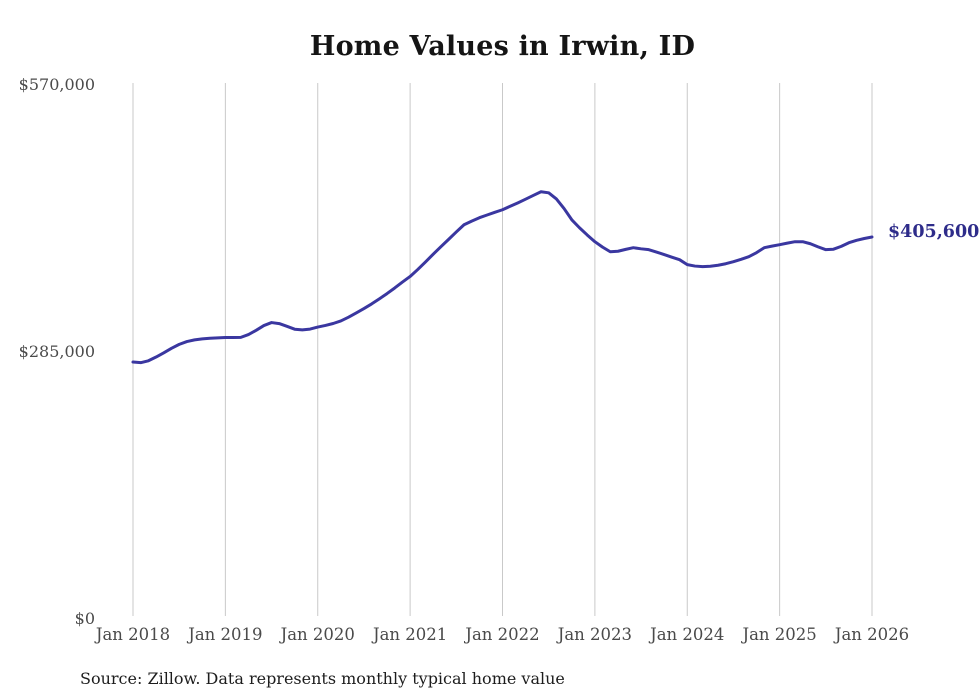 This screenshot has height=699, width=980. I want to click on latest-value-label: $405,600, so click(934, 232).